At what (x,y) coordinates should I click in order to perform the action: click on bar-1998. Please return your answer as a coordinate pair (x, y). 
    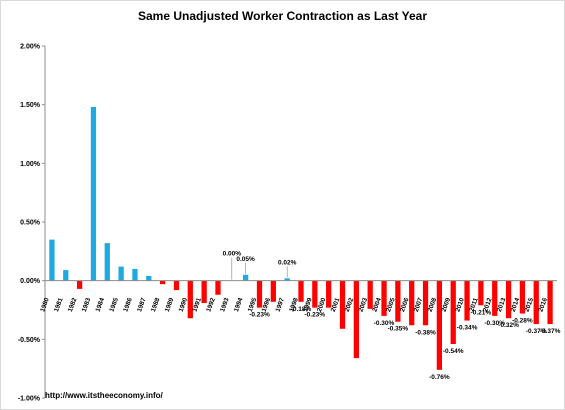
    Looking at the image, I should click on (301, 291).